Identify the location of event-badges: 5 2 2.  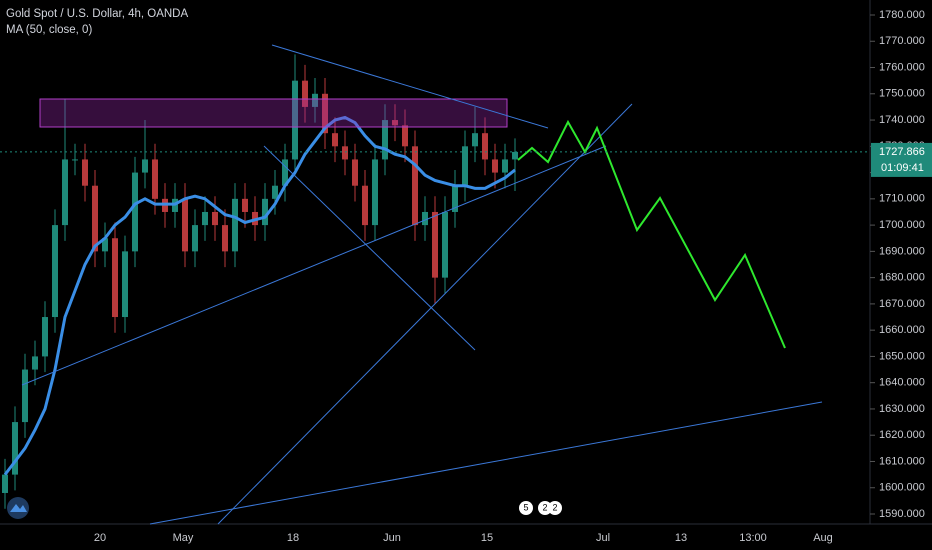
(540, 508).